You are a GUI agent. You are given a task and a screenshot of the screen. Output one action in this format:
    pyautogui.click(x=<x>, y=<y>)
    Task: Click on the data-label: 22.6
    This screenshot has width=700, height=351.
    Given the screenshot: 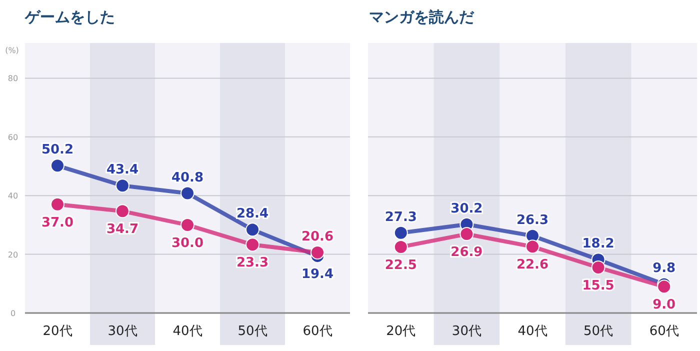 What is the action you would take?
    pyautogui.click(x=532, y=265)
    